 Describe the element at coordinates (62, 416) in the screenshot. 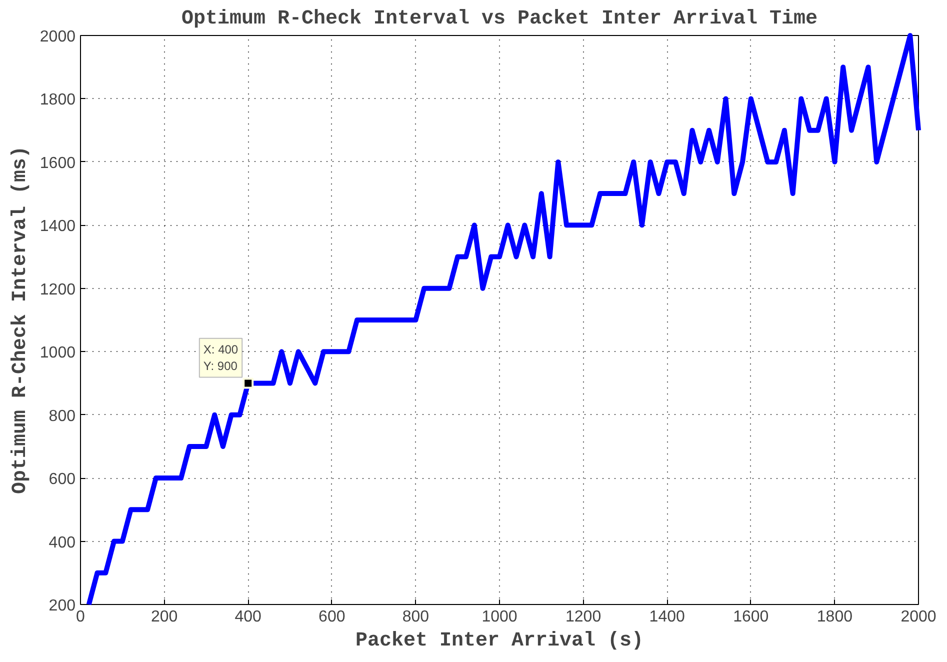

I see `y-tick-label: 800` at that location.